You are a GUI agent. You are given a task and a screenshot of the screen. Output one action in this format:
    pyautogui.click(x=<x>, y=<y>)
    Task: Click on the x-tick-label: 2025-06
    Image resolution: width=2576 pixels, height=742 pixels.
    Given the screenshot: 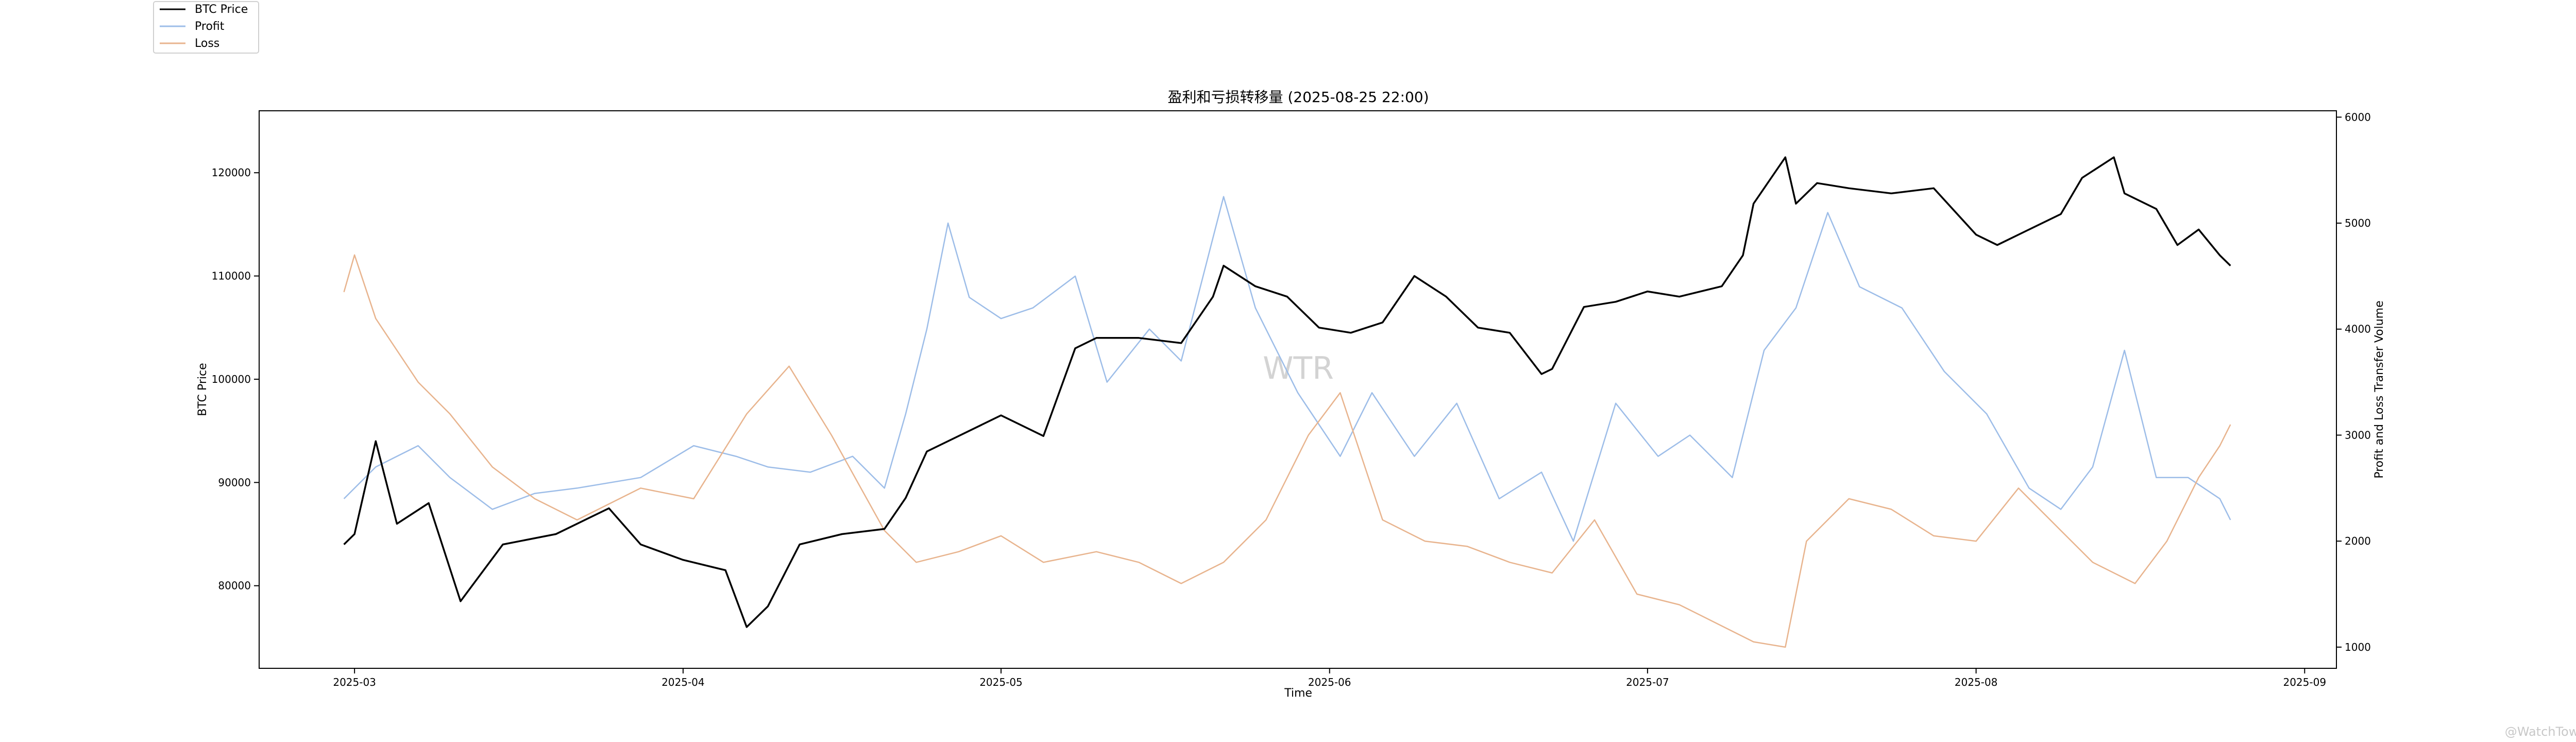 What is the action you would take?
    pyautogui.click(x=1329, y=682)
    